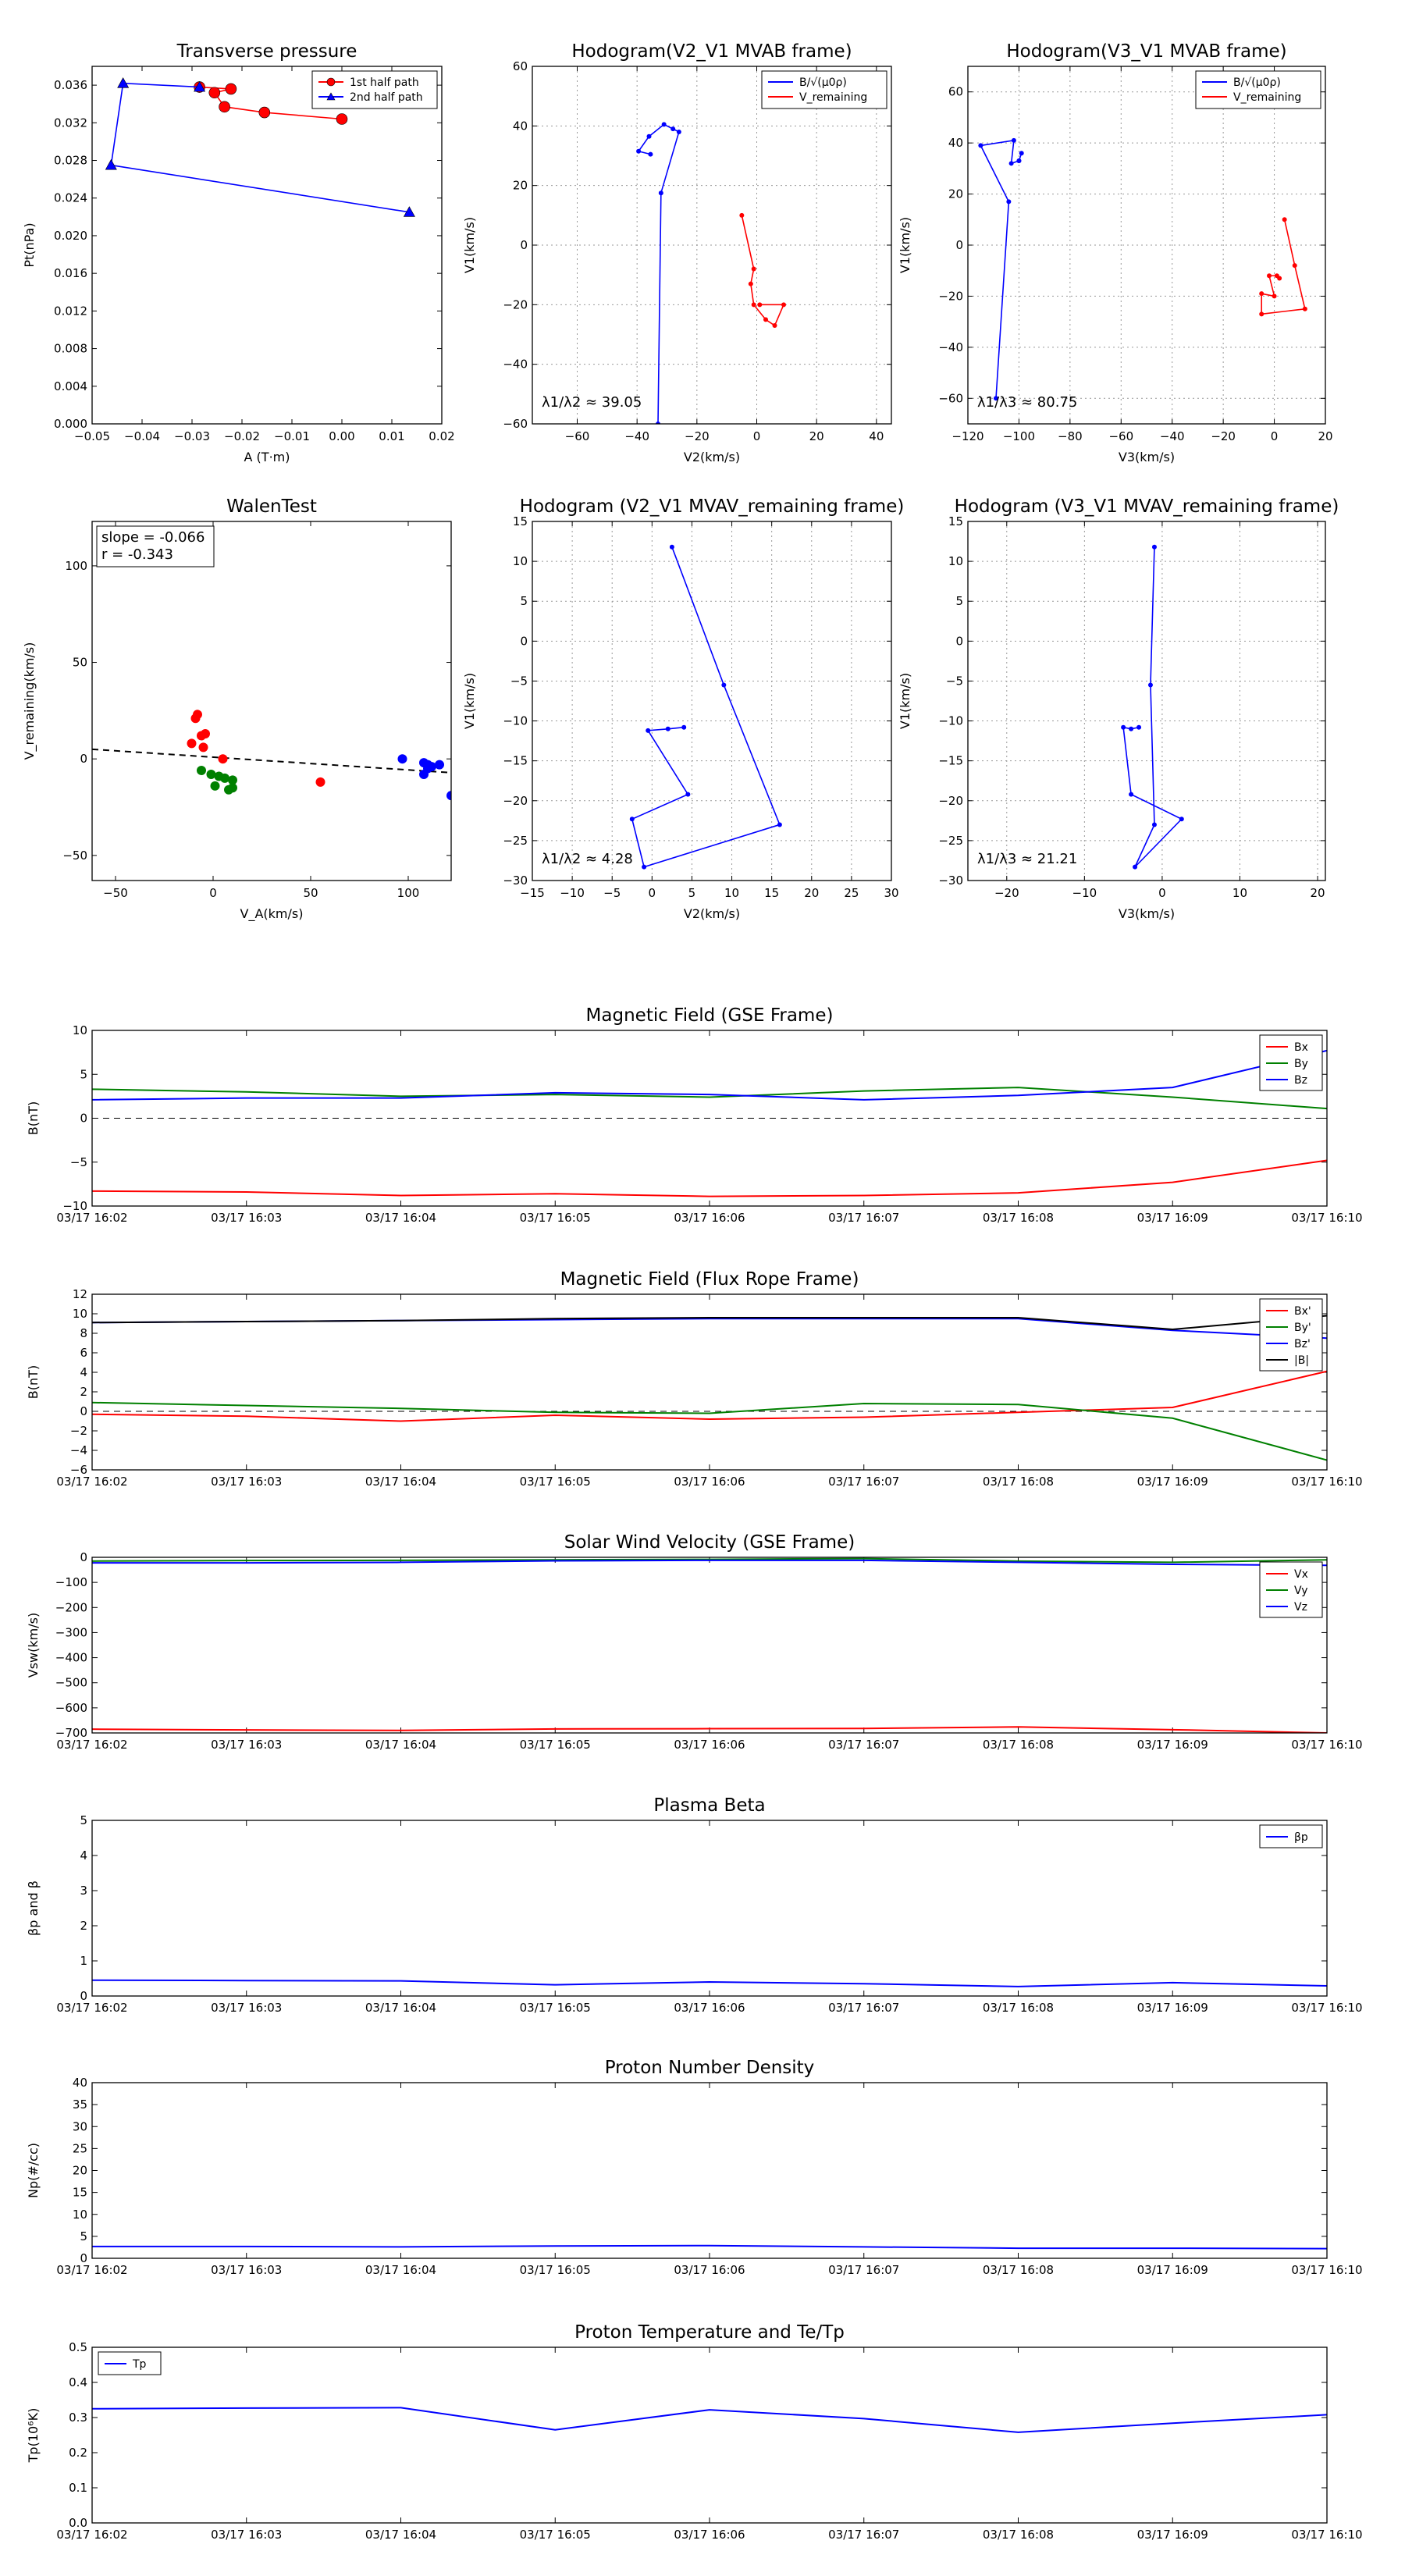 The image size is (1405, 2576). I want to click on y-axis-label: Vsw(km/s), so click(34, 1645).